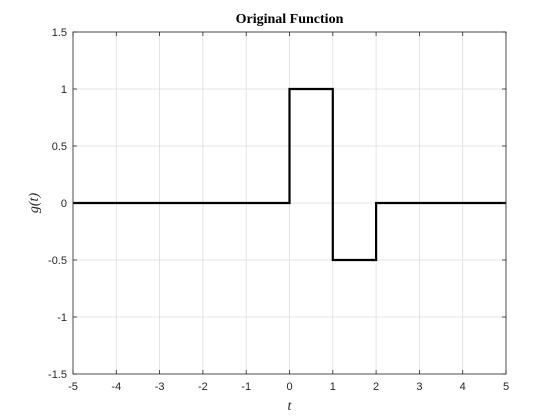 This screenshot has height=420, width=560. What do you see at coordinates (57, 204) in the screenshot?
I see `y-tick-labels: -1.5 -1 -0.5 0 0.5 1 1.5` at bounding box center [57, 204].